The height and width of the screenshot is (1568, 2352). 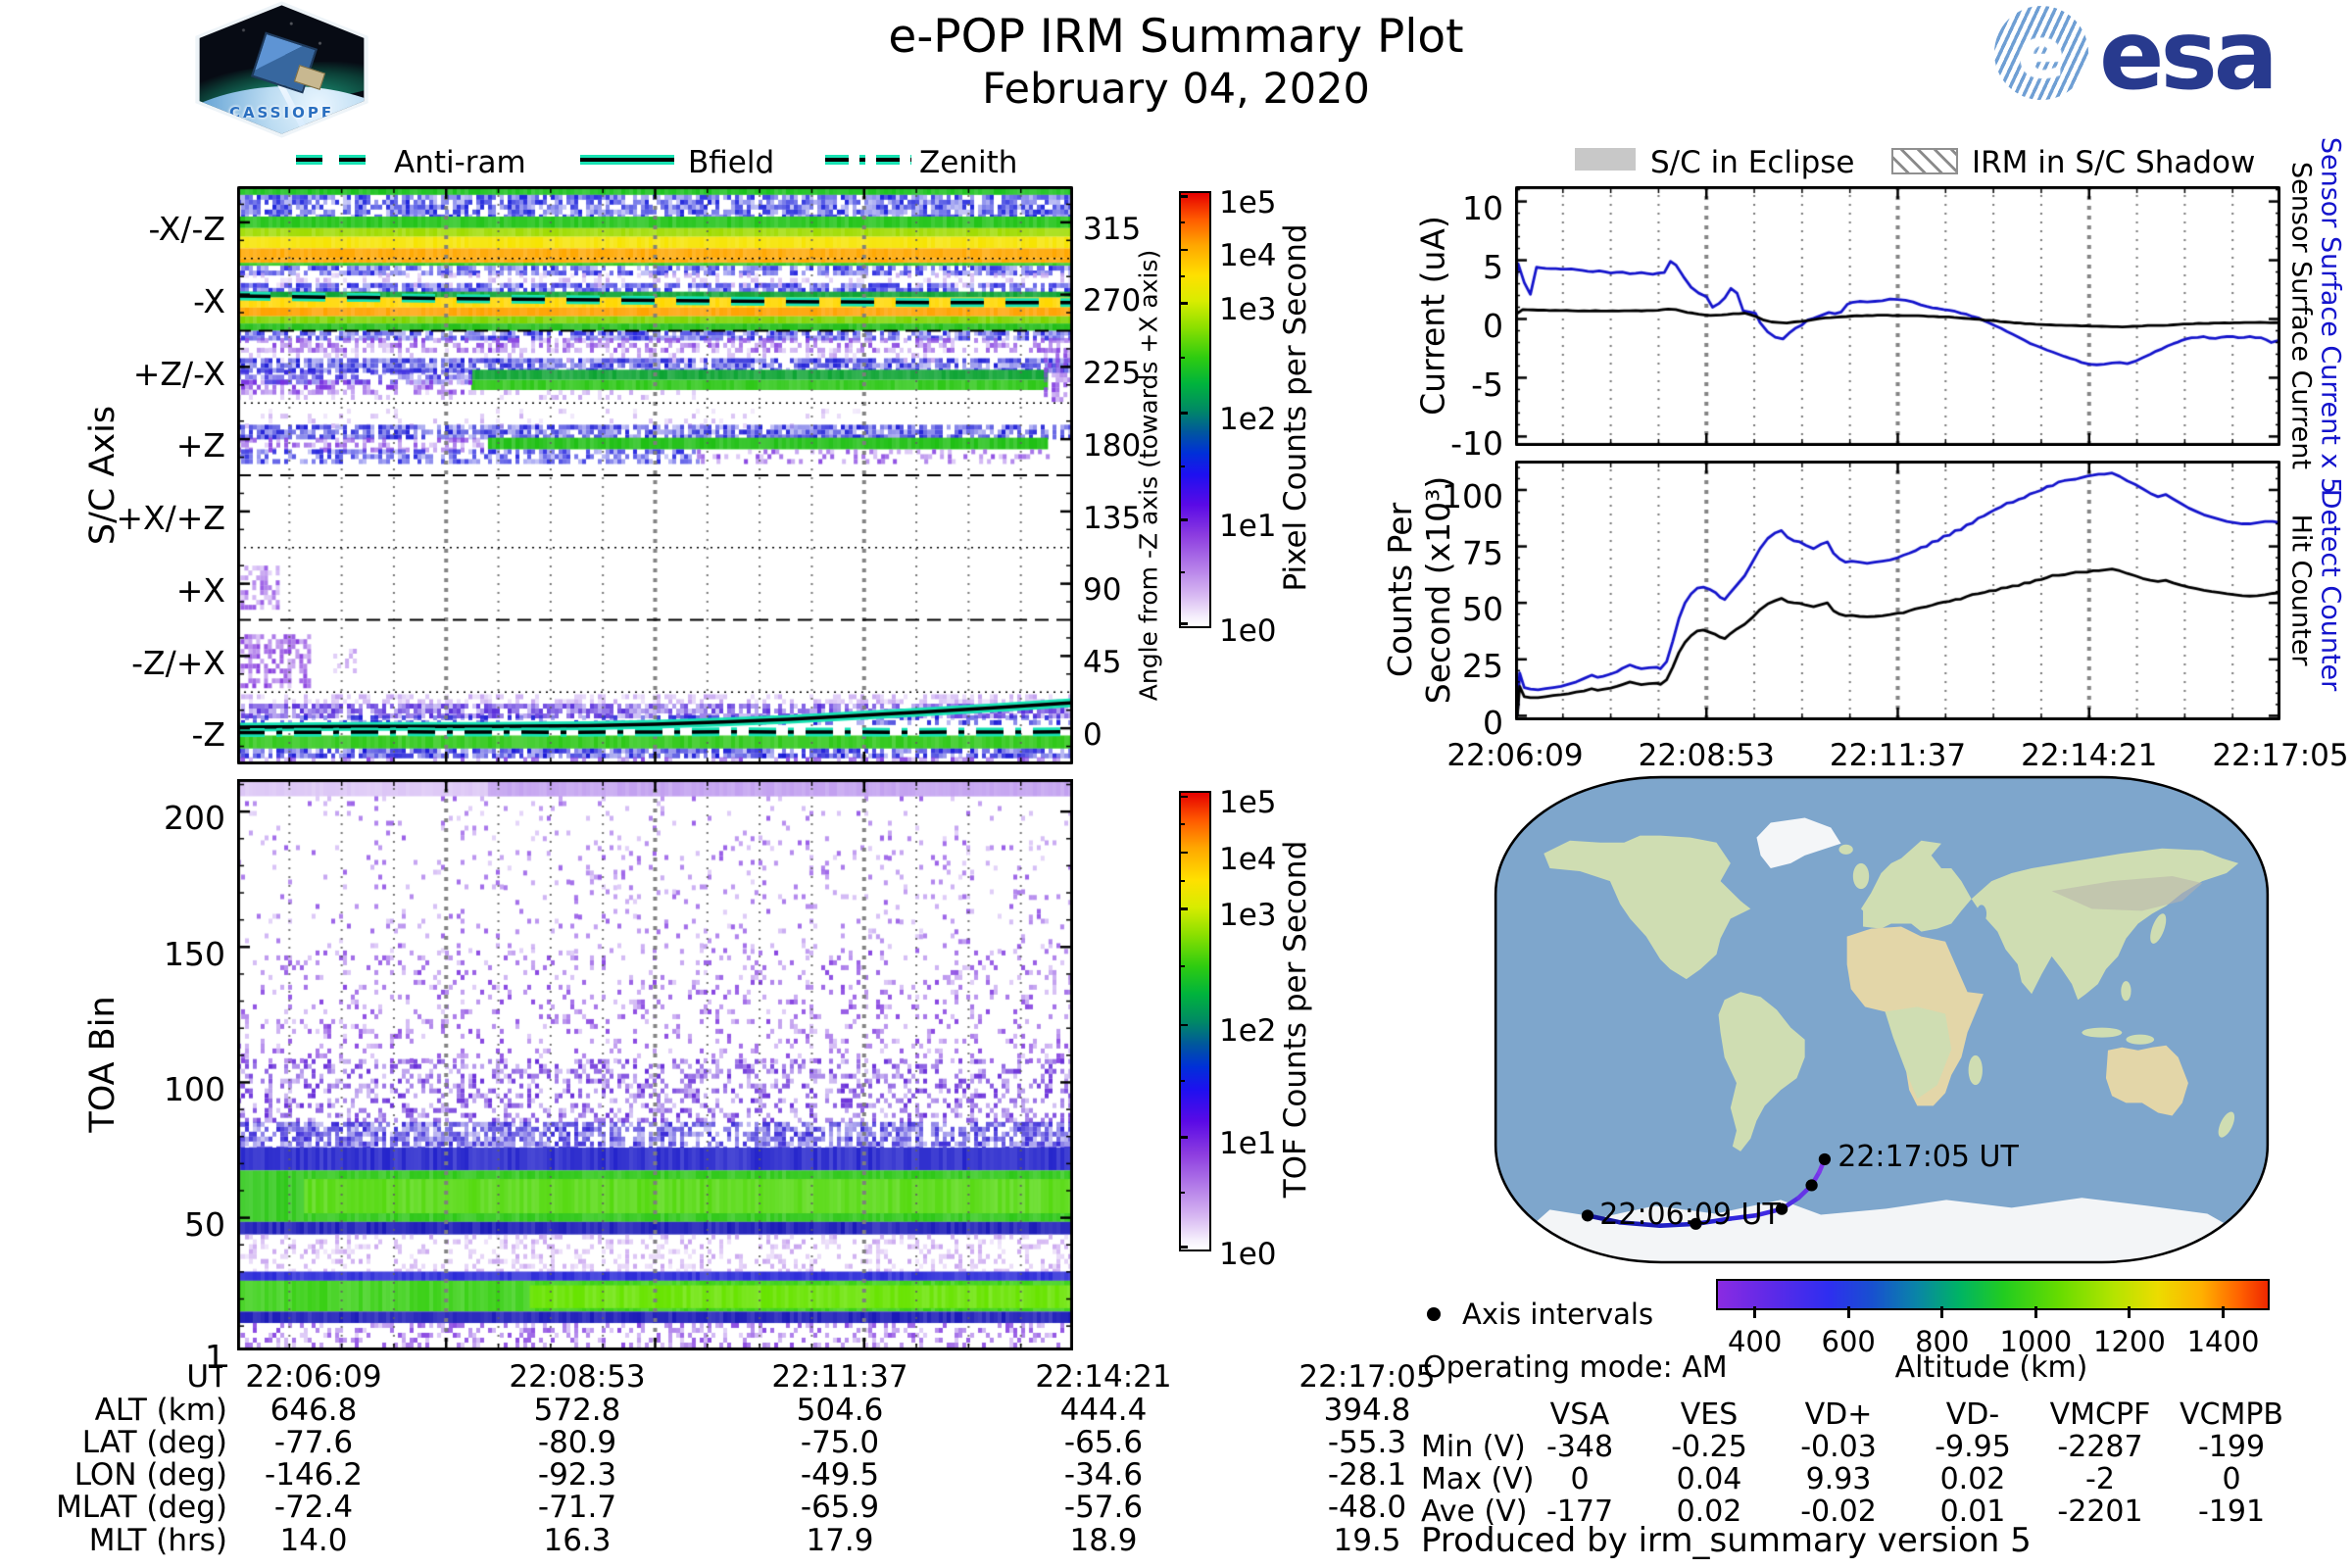 I want to click on esa-logo-text: esa, so click(x=2188, y=56).